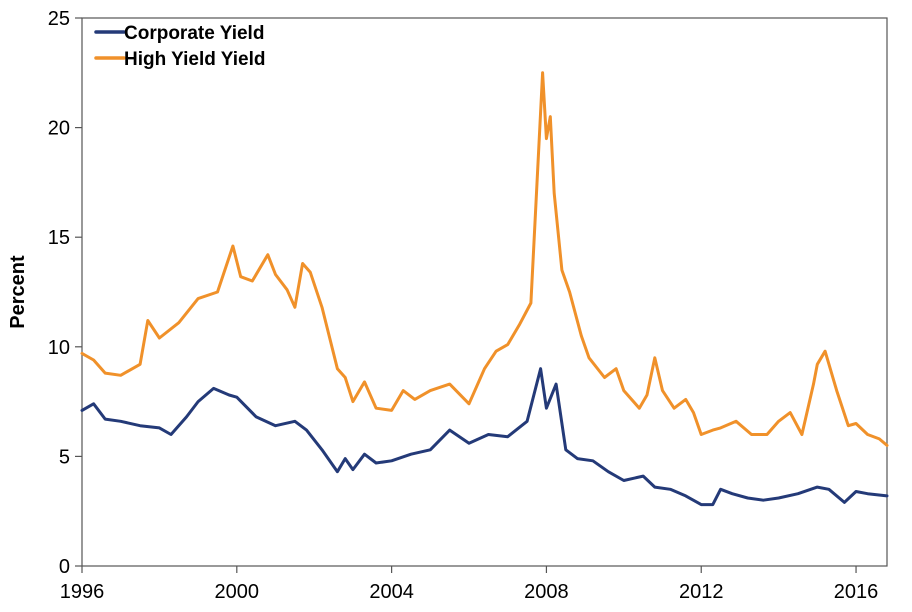 This screenshot has width=912, height=612. What do you see at coordinates (59, 129) in the screenshot?
I see `y-tick-label: 20` at bounding box center [59, 129].